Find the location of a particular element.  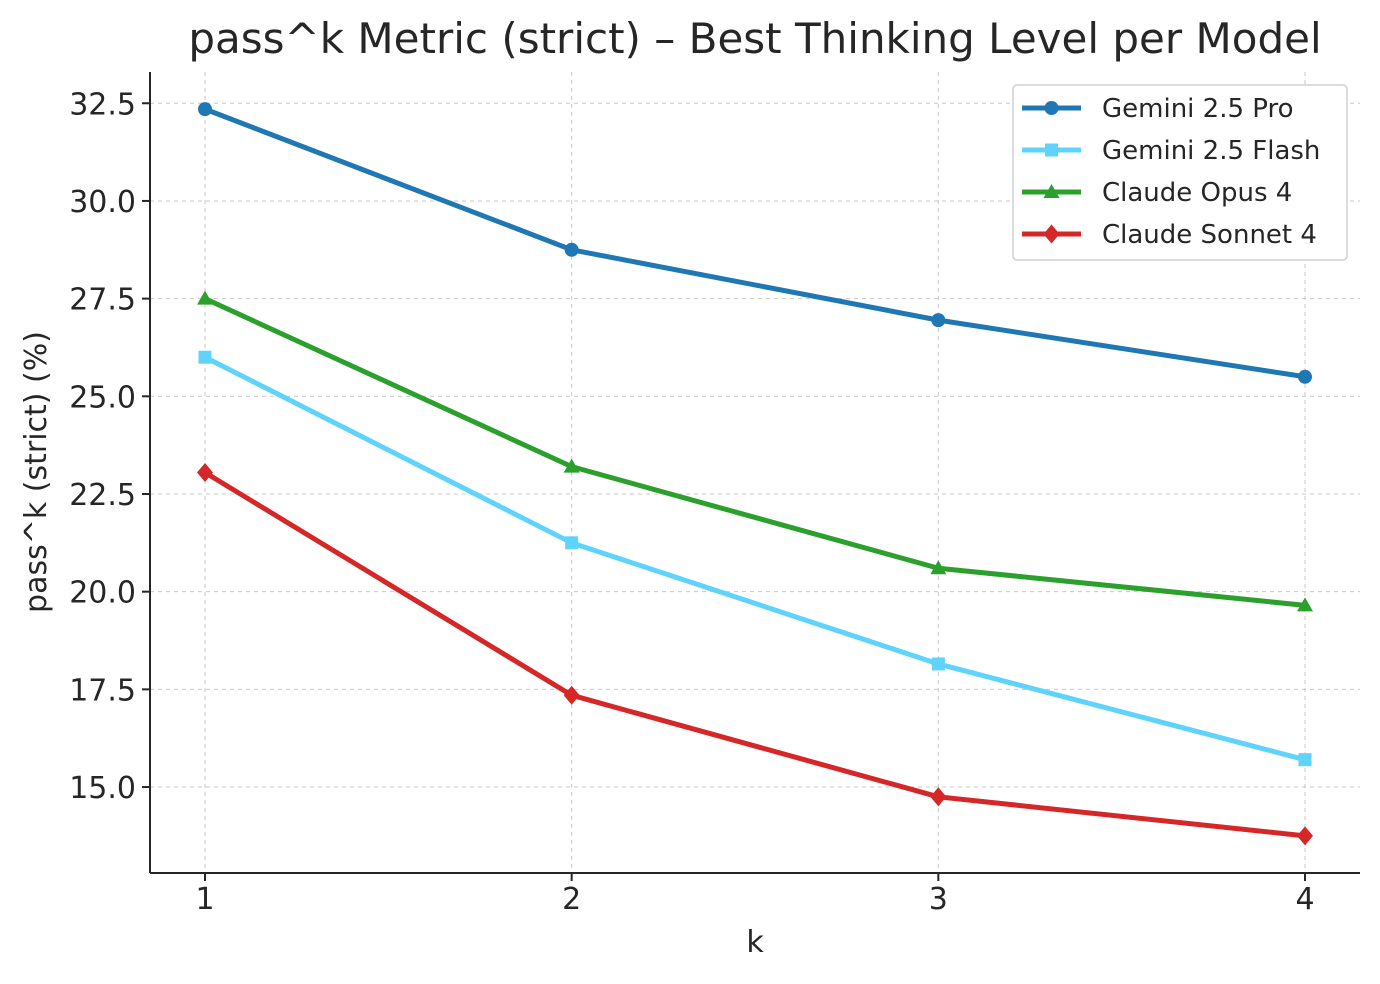

y-tick-label: 15.0 is located at coordinates (102, 788).